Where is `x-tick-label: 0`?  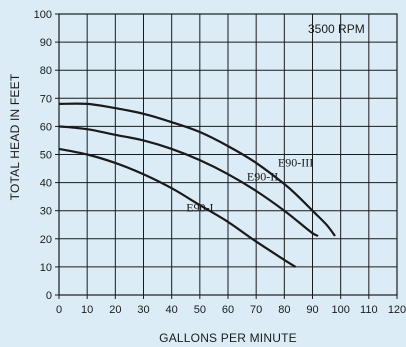
x-tick-label: 0 is located at coordinates (59, 310).